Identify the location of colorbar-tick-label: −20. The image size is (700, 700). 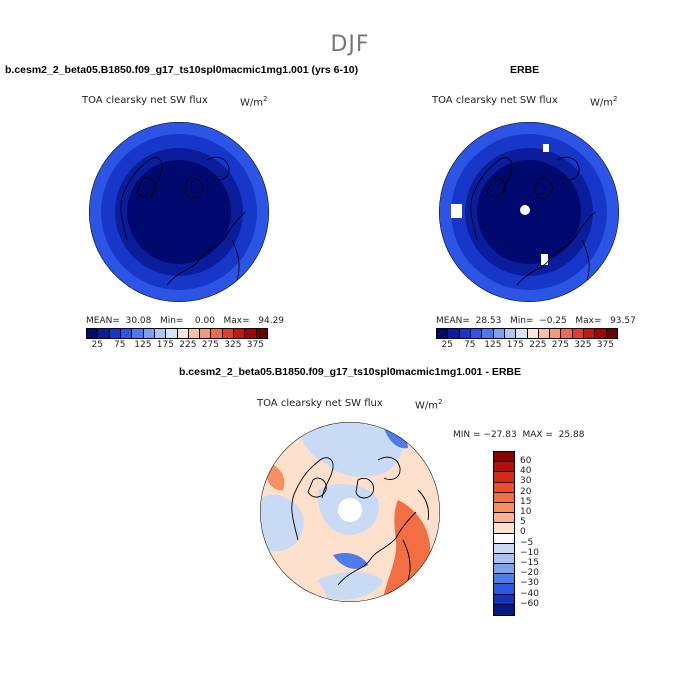
(529, 573).